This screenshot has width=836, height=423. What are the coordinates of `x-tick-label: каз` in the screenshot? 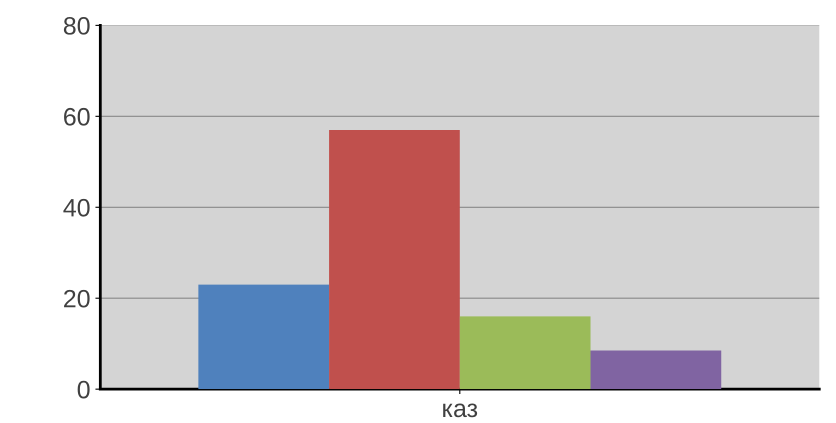 It's located at (460, 411).